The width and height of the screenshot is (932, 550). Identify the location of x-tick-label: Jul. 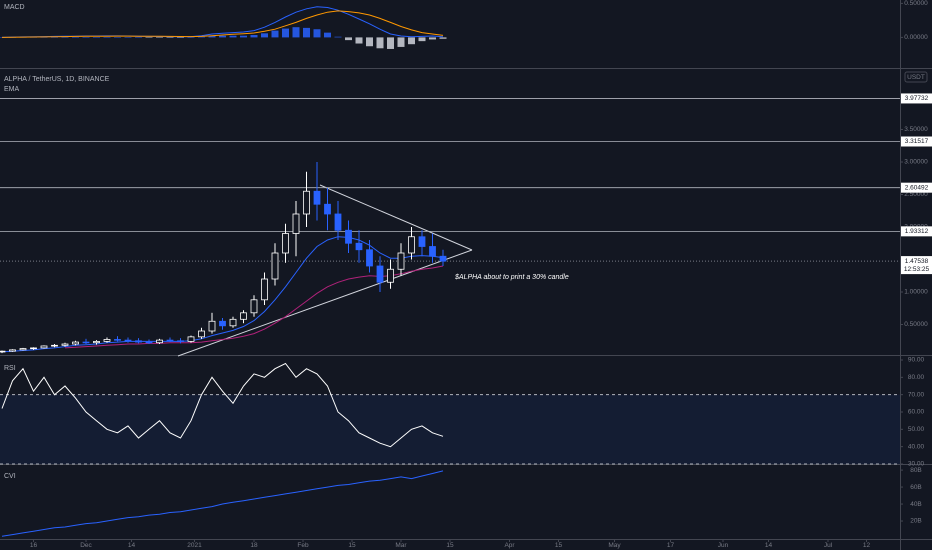
(828, 545).